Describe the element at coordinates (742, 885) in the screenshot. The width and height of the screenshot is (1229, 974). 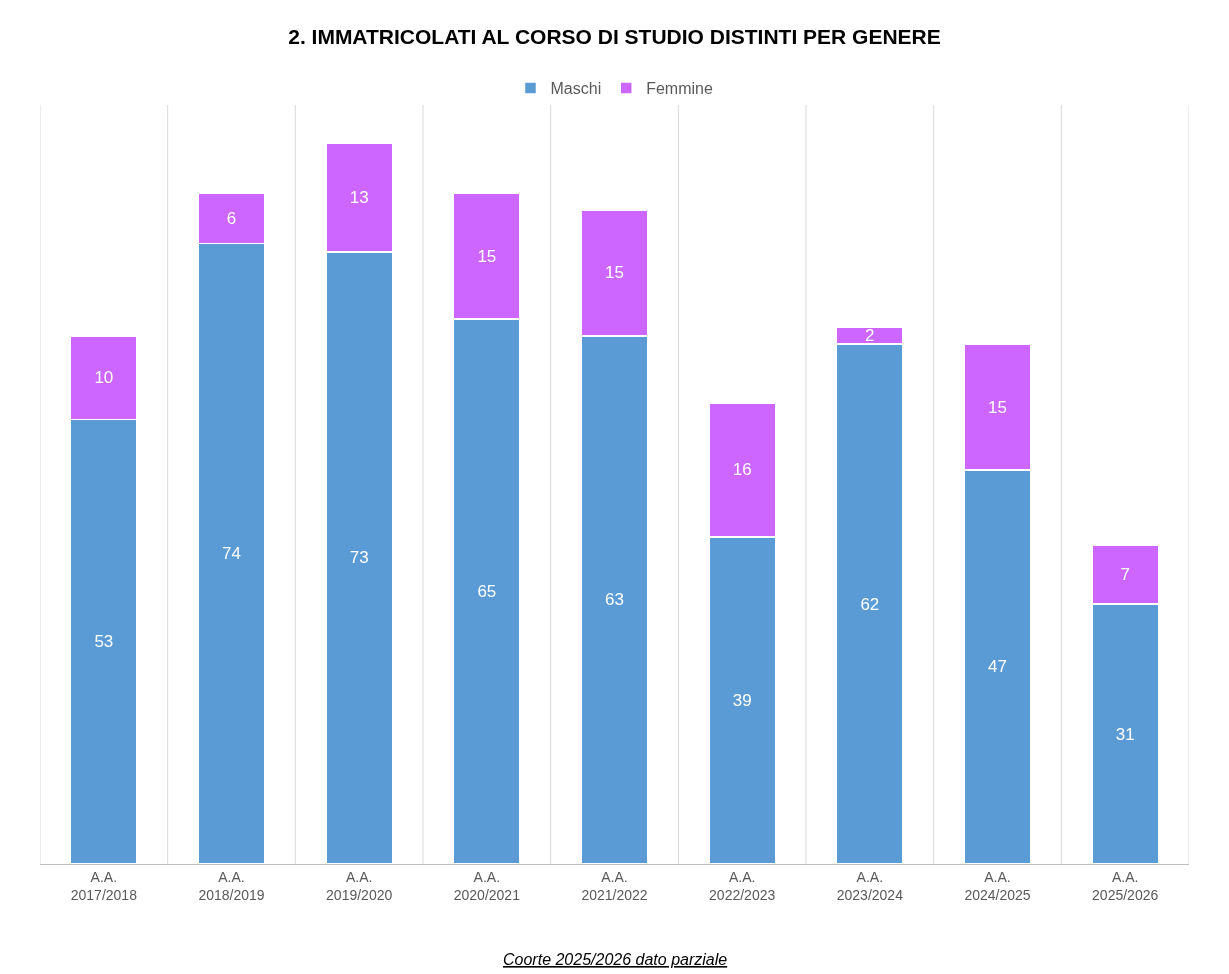
I see `x-tick-label: A.A. 2022/2023` at that location.